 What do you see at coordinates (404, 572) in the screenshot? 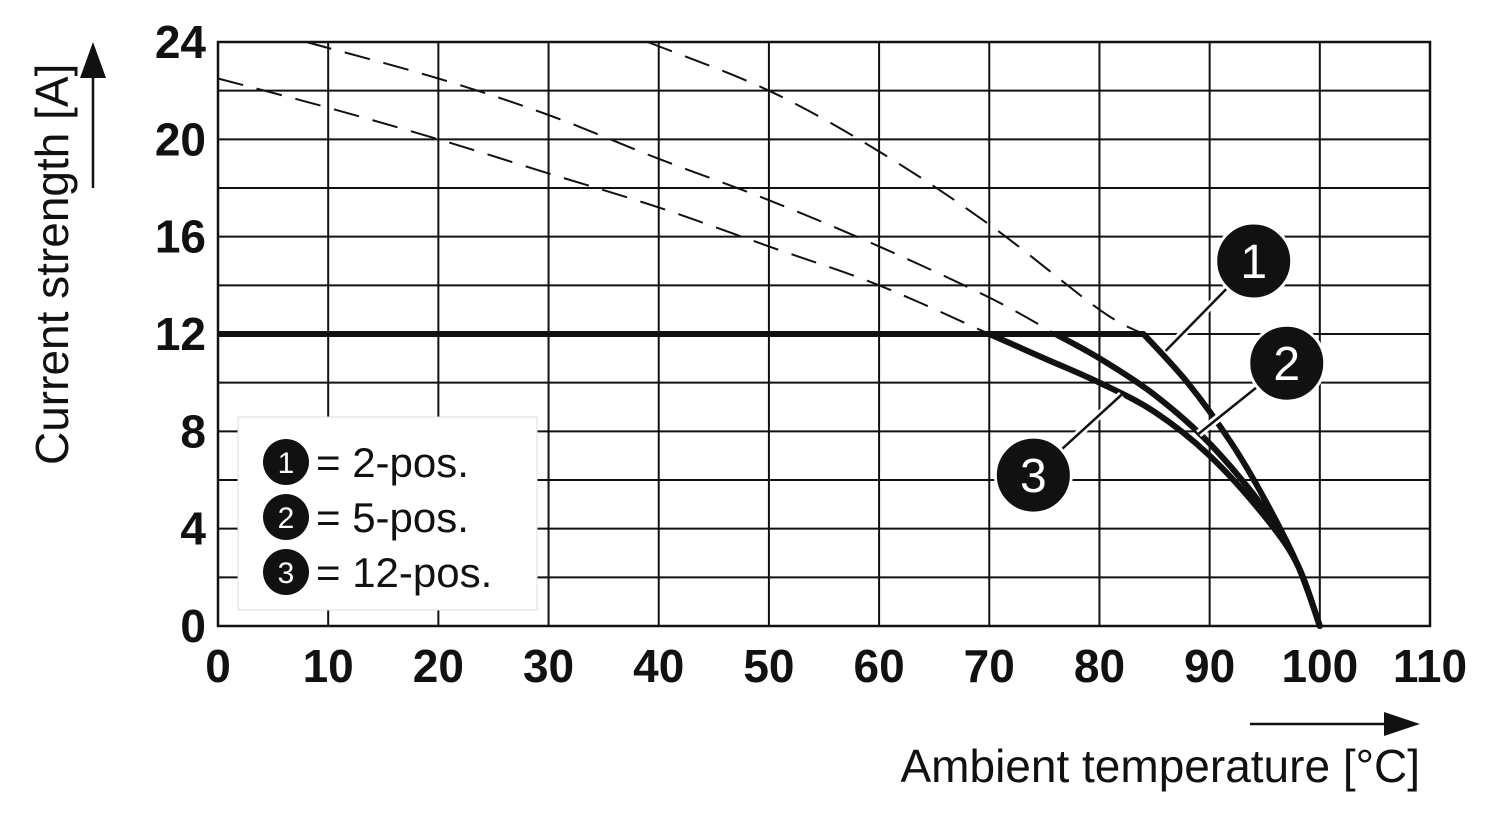
I see `legend-entry-text: = 12-pos.` at bounding box center [404, 572].